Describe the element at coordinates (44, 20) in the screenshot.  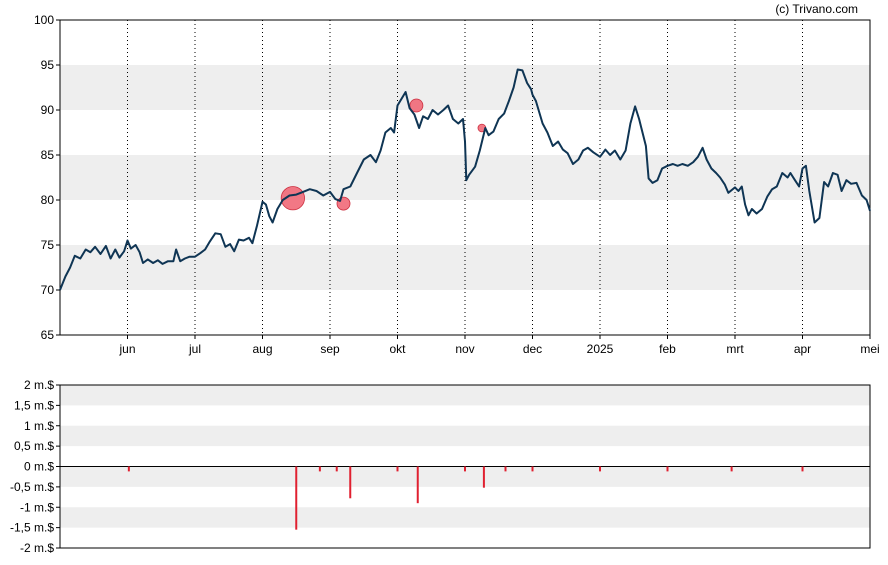
I see `y-tick-label: 100` at that location.